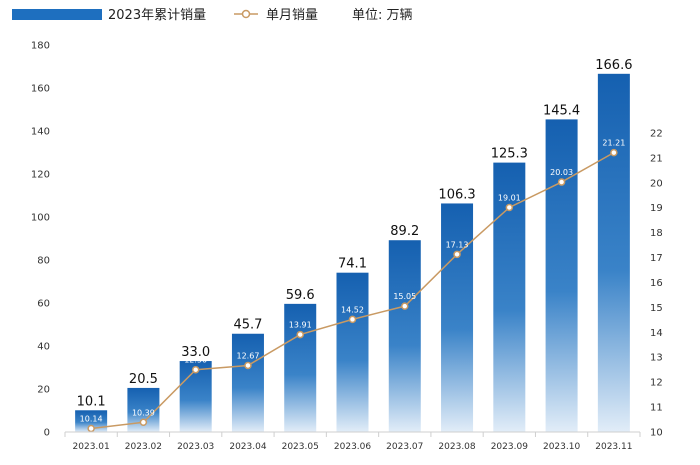 The image size is (700, 465). What do you see at coordinates (247, 447) in the screenshot?
I see `x-tick-label: 2023.04` at bounding box center [247, 447].